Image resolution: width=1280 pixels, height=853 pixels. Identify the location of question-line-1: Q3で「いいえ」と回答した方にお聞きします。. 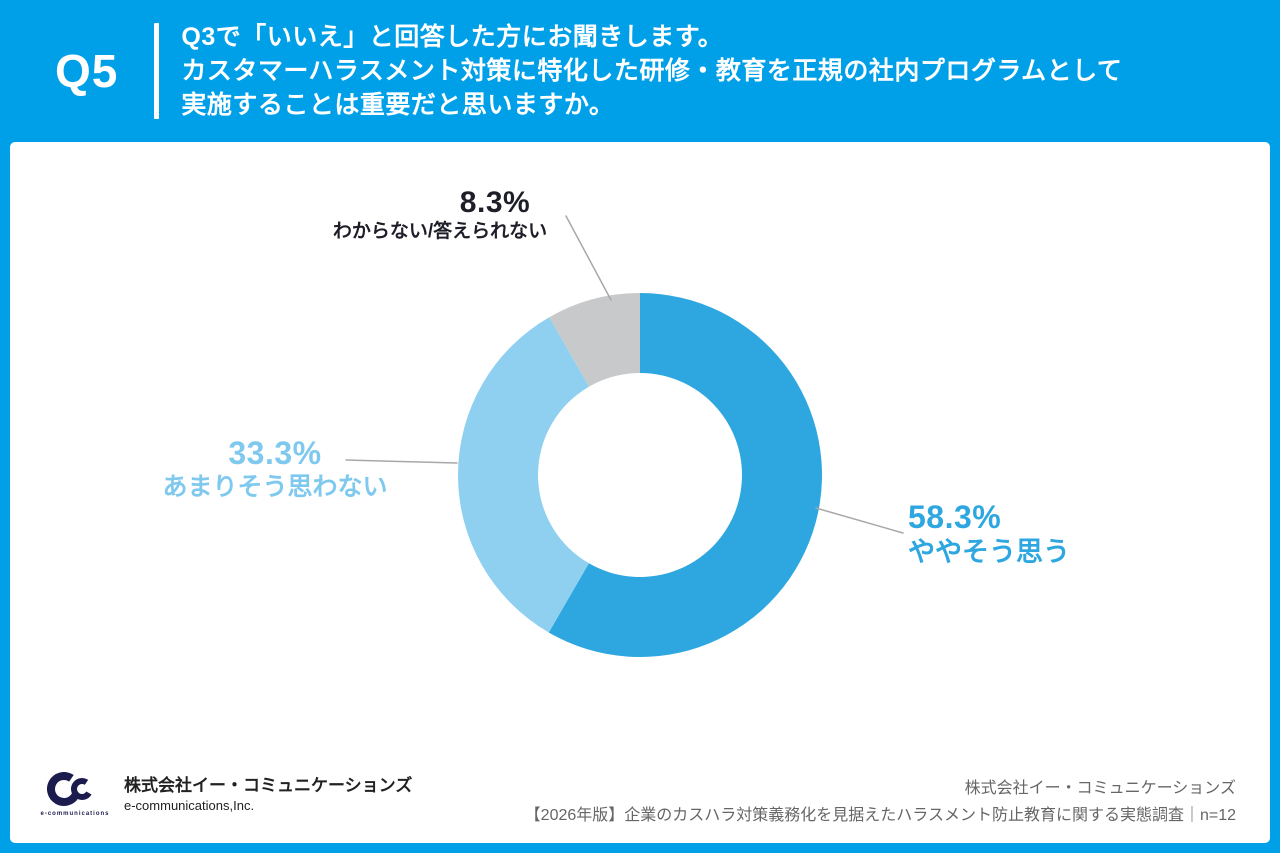
(452, 37).